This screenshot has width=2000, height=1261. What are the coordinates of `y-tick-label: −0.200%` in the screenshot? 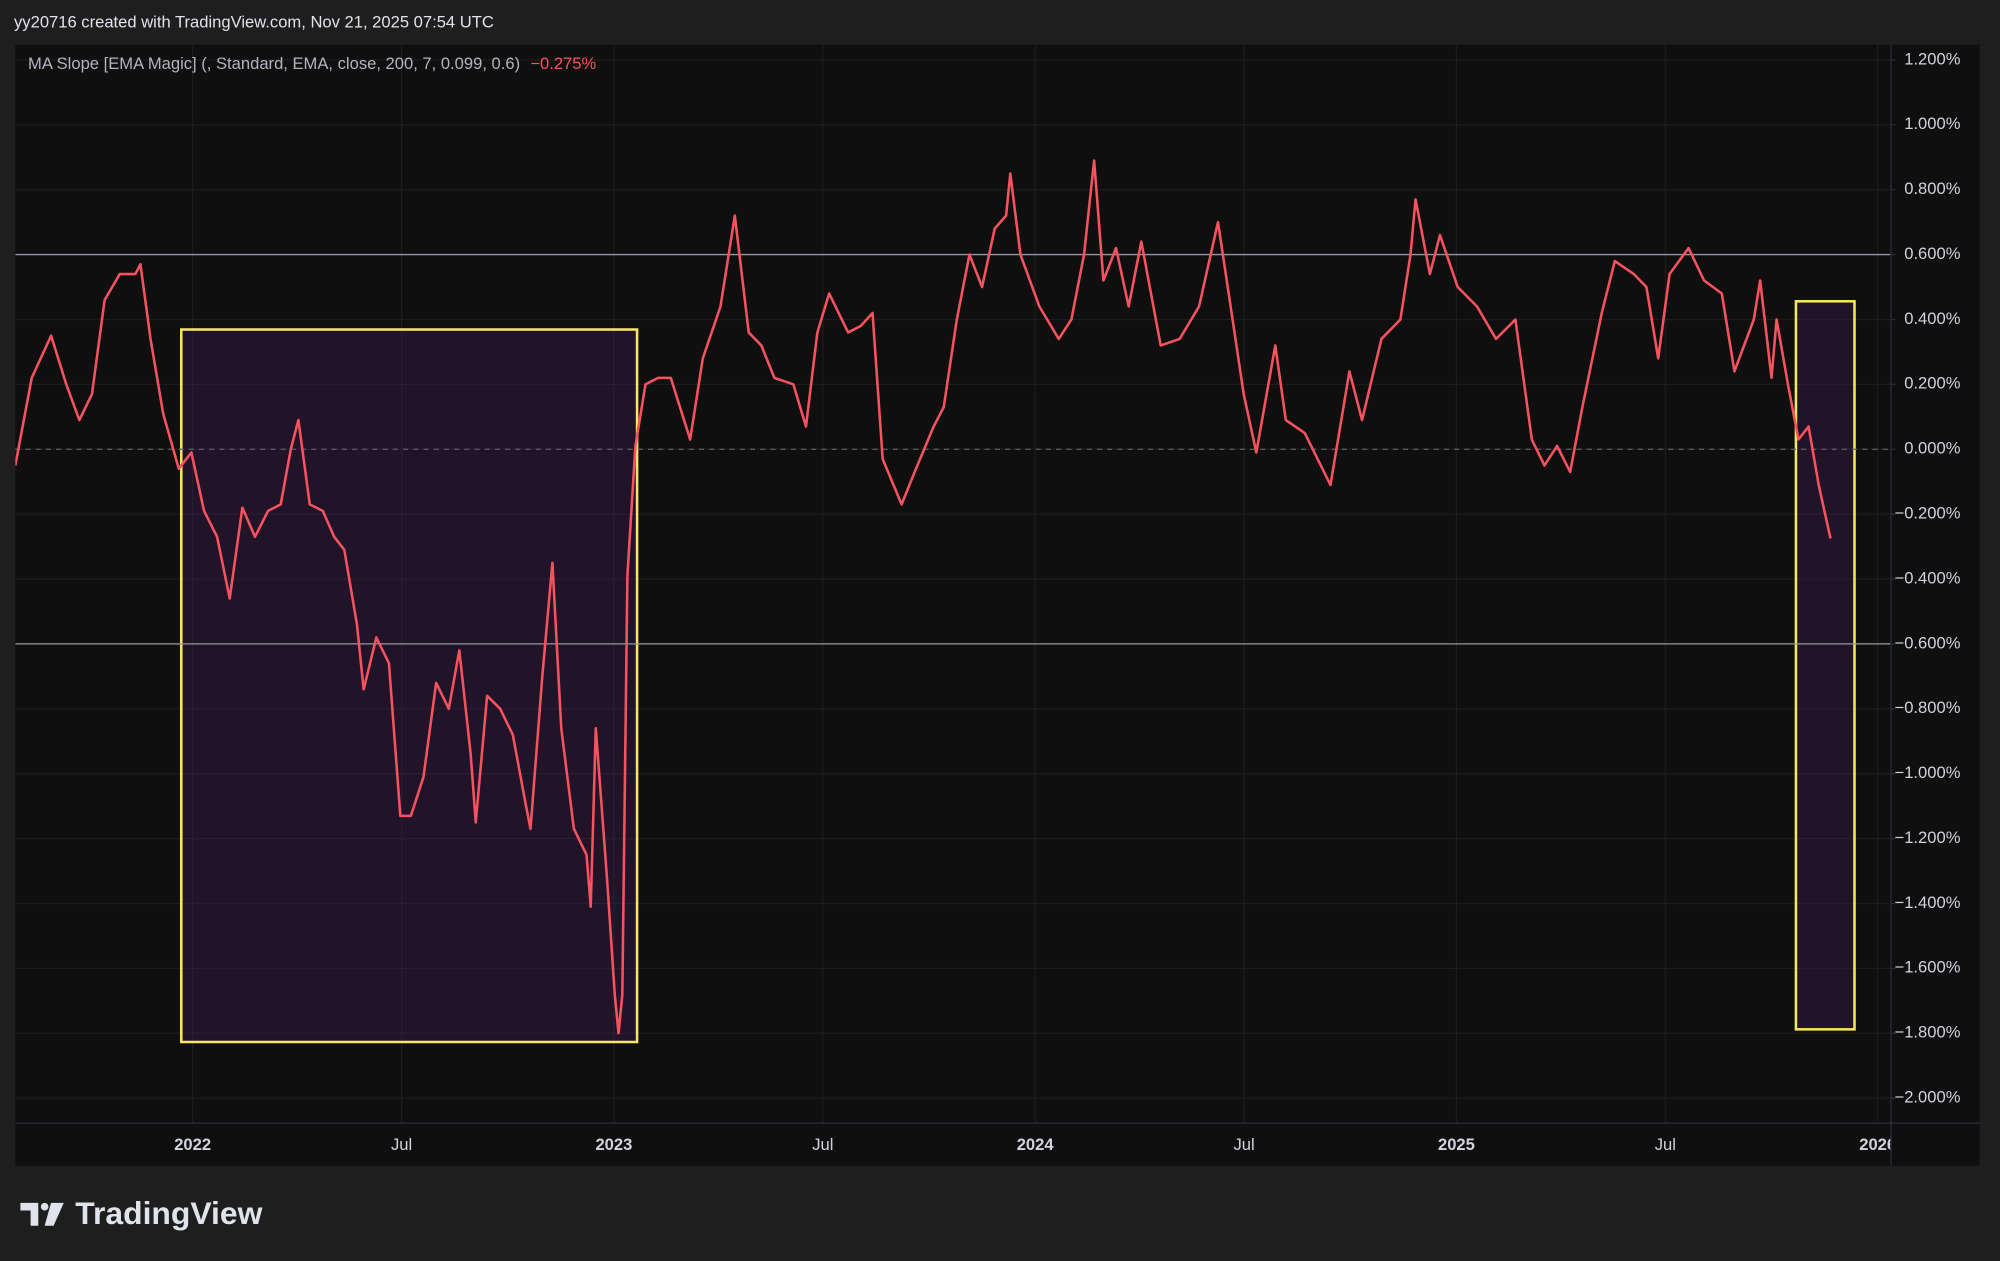 It's located at (1928, 513).